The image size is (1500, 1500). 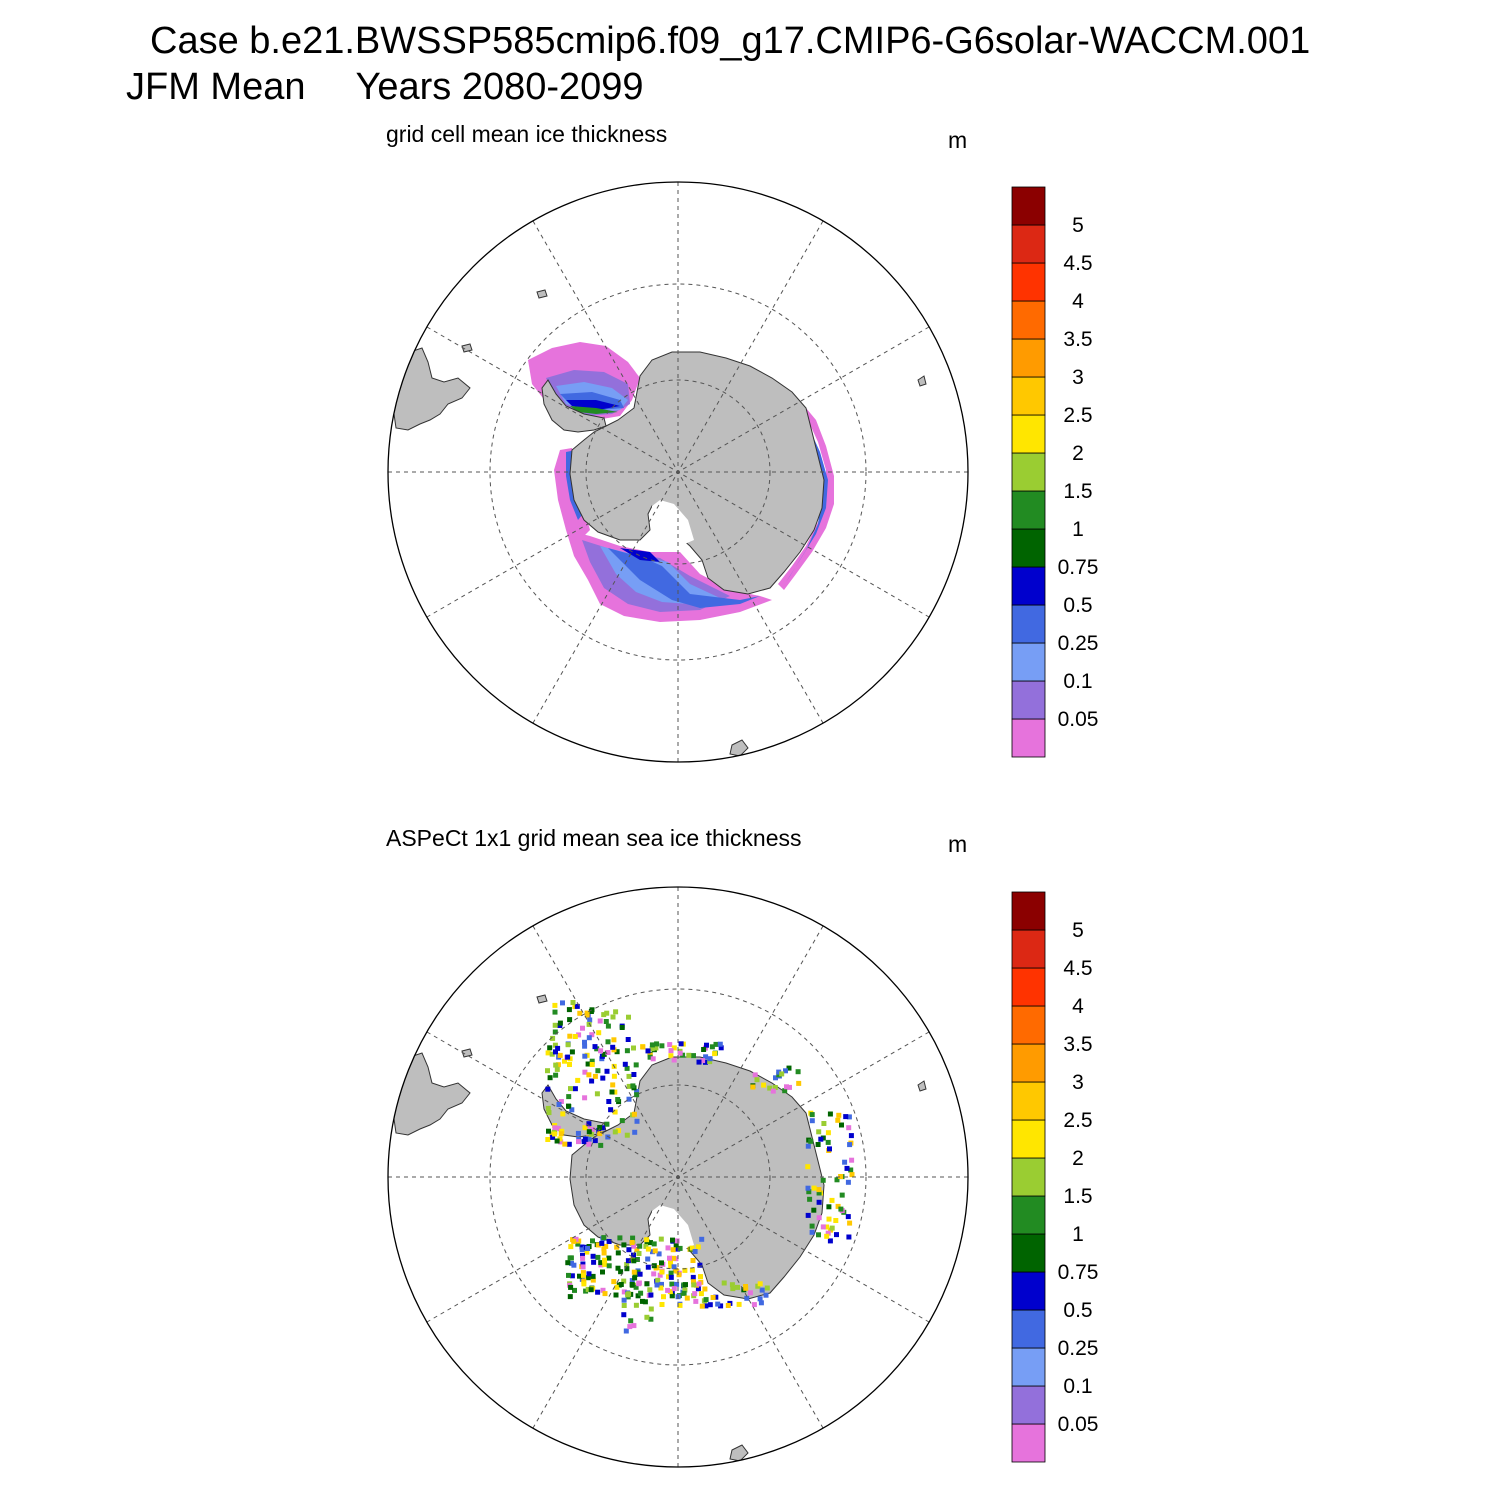 What do you see at coordinates (1078, 1234) in the screenshot?
I see `colorbar-label: 1` at bounding box center [1078, 1234].